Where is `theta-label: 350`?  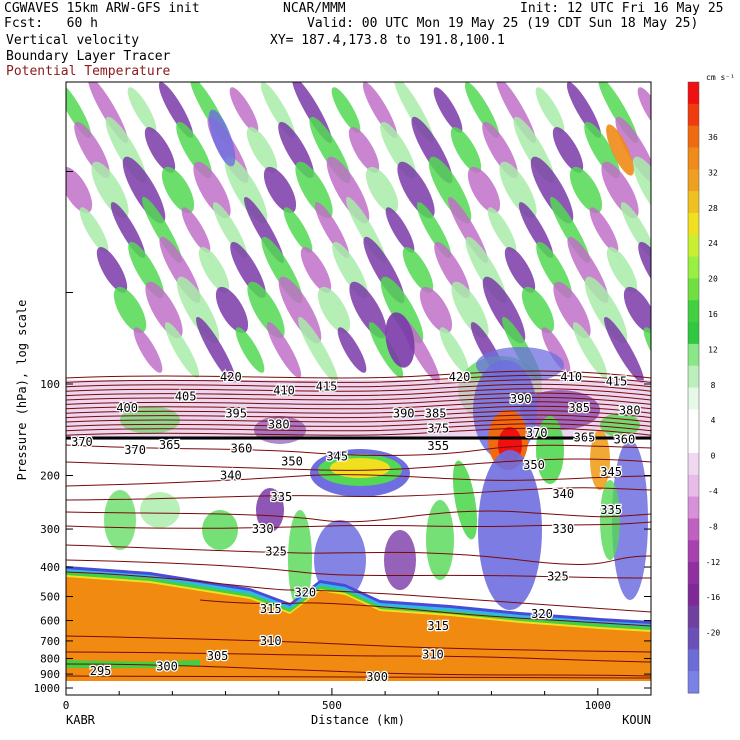
theta-label: 350 is located at coordinates (292, 462).